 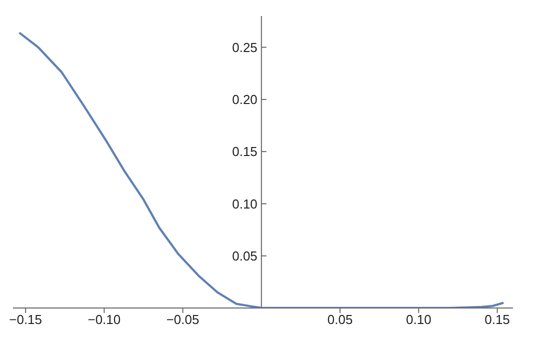 I want to click on x-tick-label: 0.05, so click(x=340, y=320).